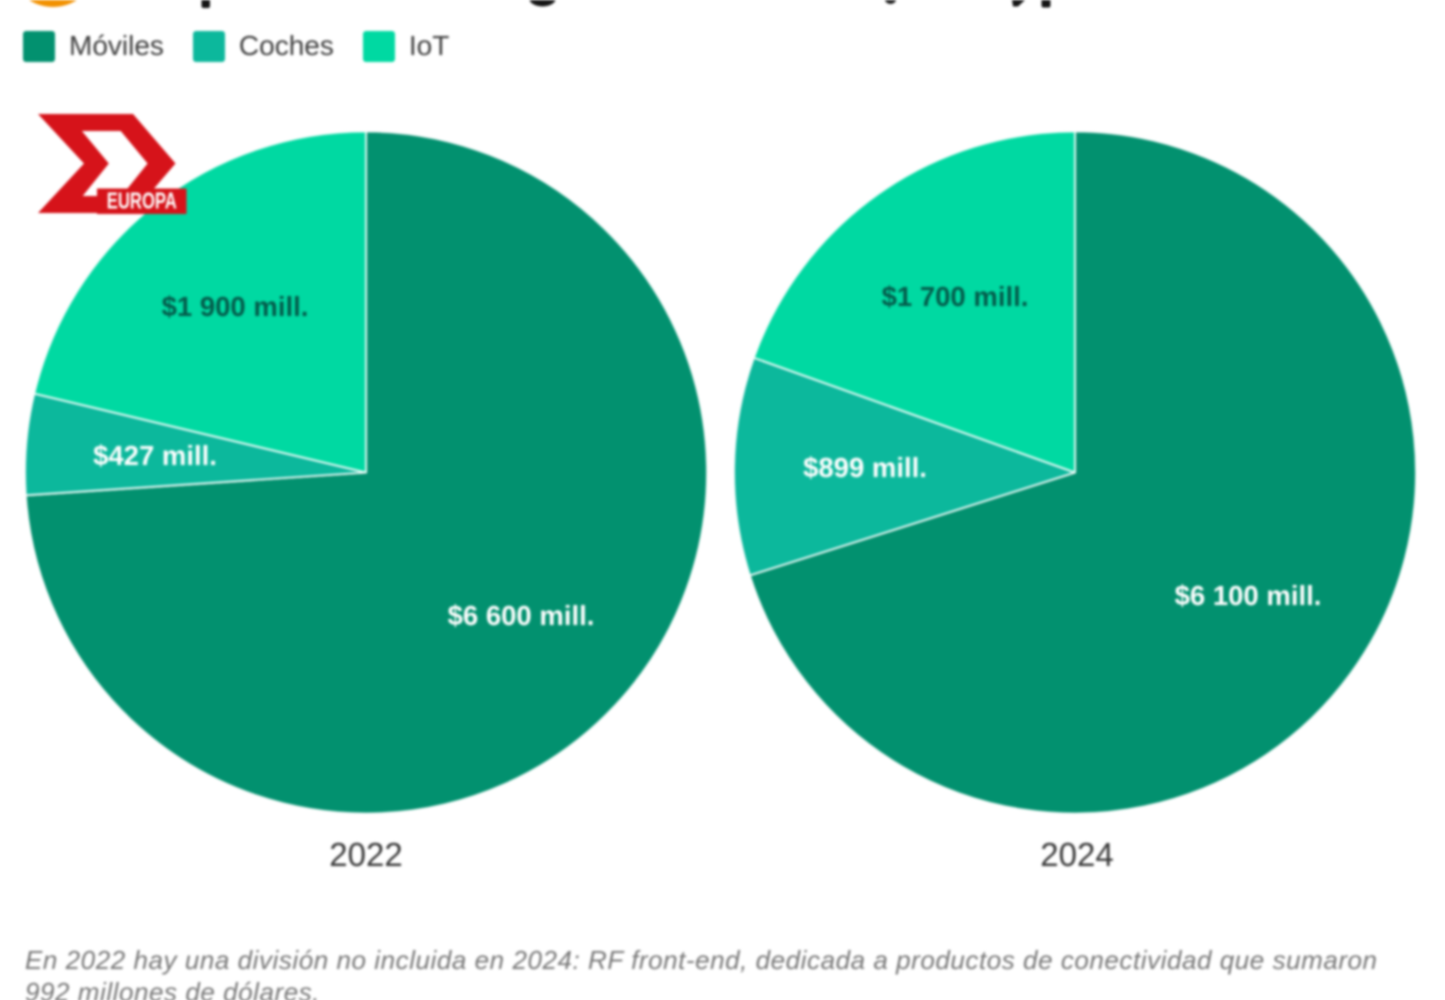 The width and height of the screenshot is (1445, 1000). I want to click on svg-text: $899 mill., so click(865, 467).